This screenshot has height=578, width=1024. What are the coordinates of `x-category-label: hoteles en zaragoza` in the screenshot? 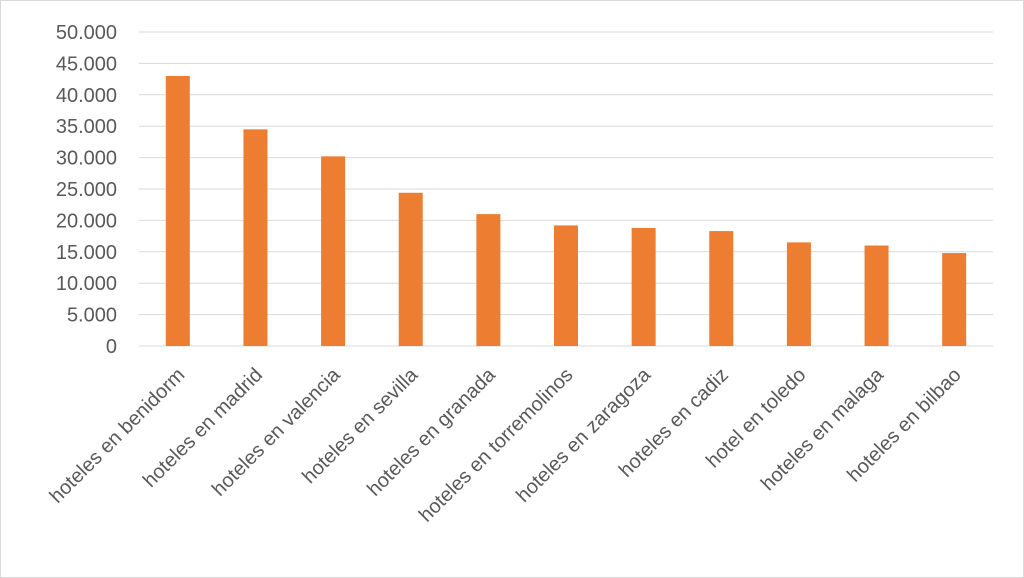 It's located at (584, 435).